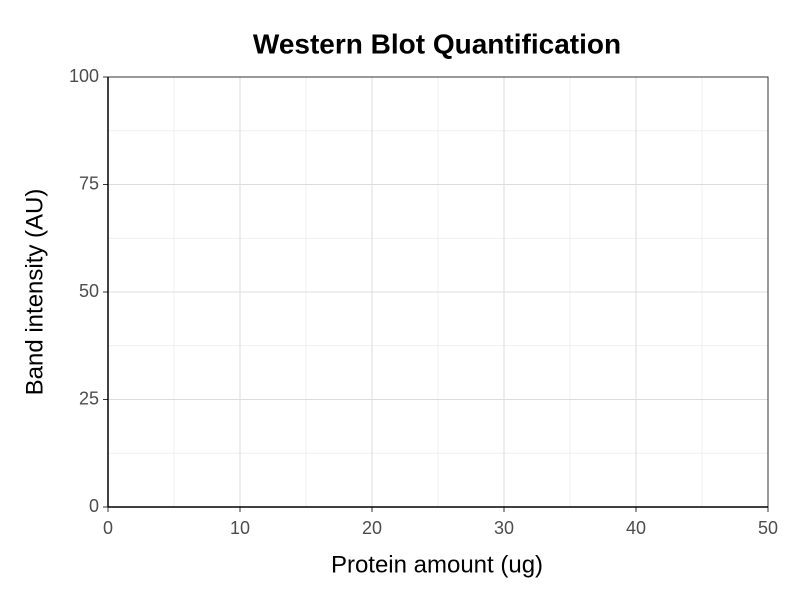 The width and height of the screenshot is (800, 600). I want to click on x-tick-label: 0, so click(108, 528).